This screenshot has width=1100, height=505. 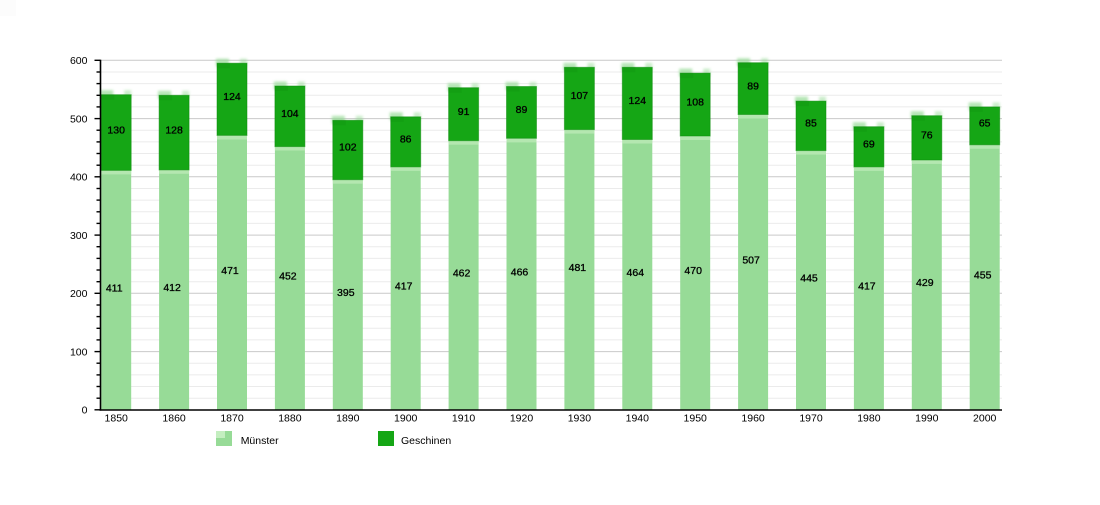 I want to click on svg-text: 470, so click(x=693, y=271).